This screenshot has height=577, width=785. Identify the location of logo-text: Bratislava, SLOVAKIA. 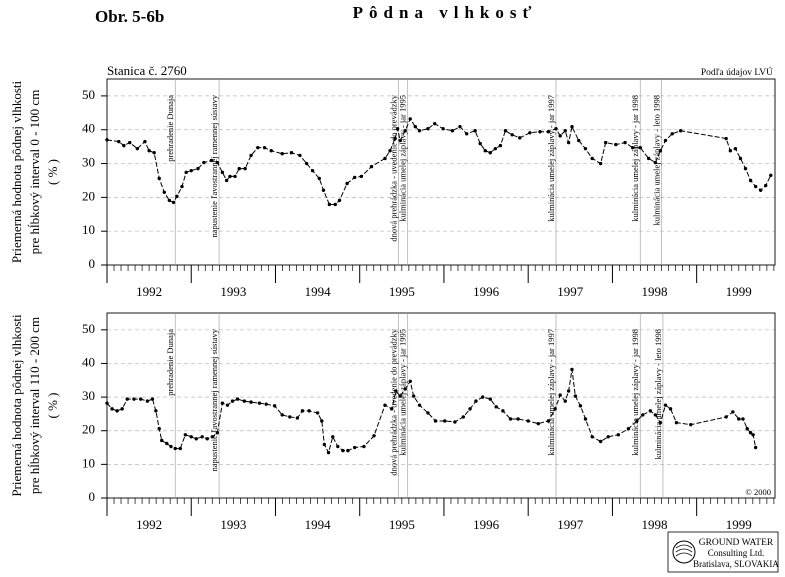
(736, 564).